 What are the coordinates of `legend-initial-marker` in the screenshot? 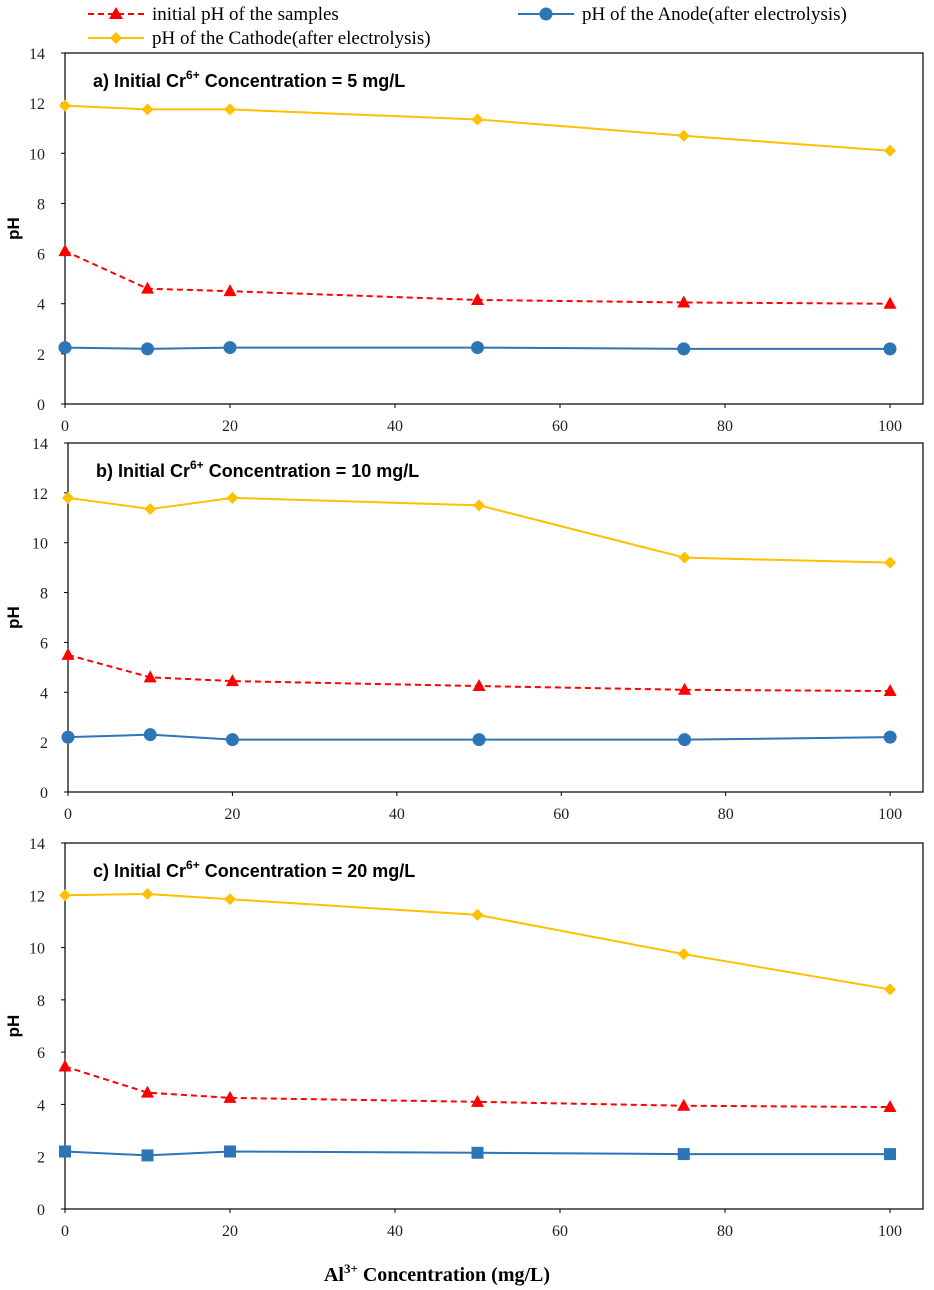 It's located at (116, 13).